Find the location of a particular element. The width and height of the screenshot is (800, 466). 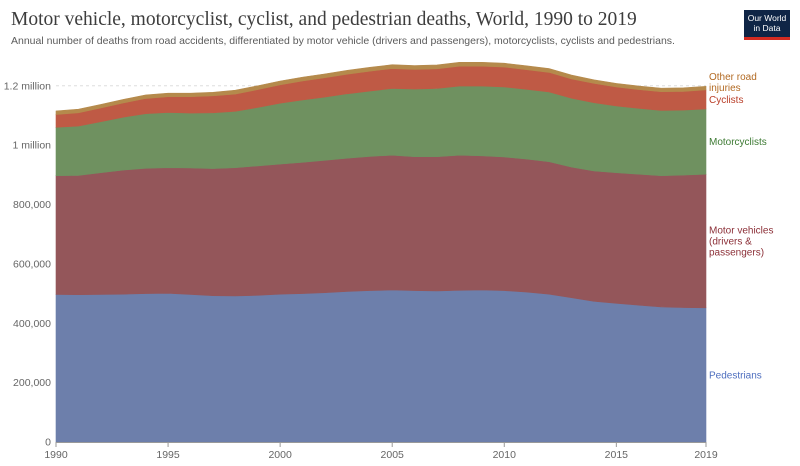

legend-label-motor_vehicles: Motor vehicles (drivers & passengers) is located at coordinates (741, 242).